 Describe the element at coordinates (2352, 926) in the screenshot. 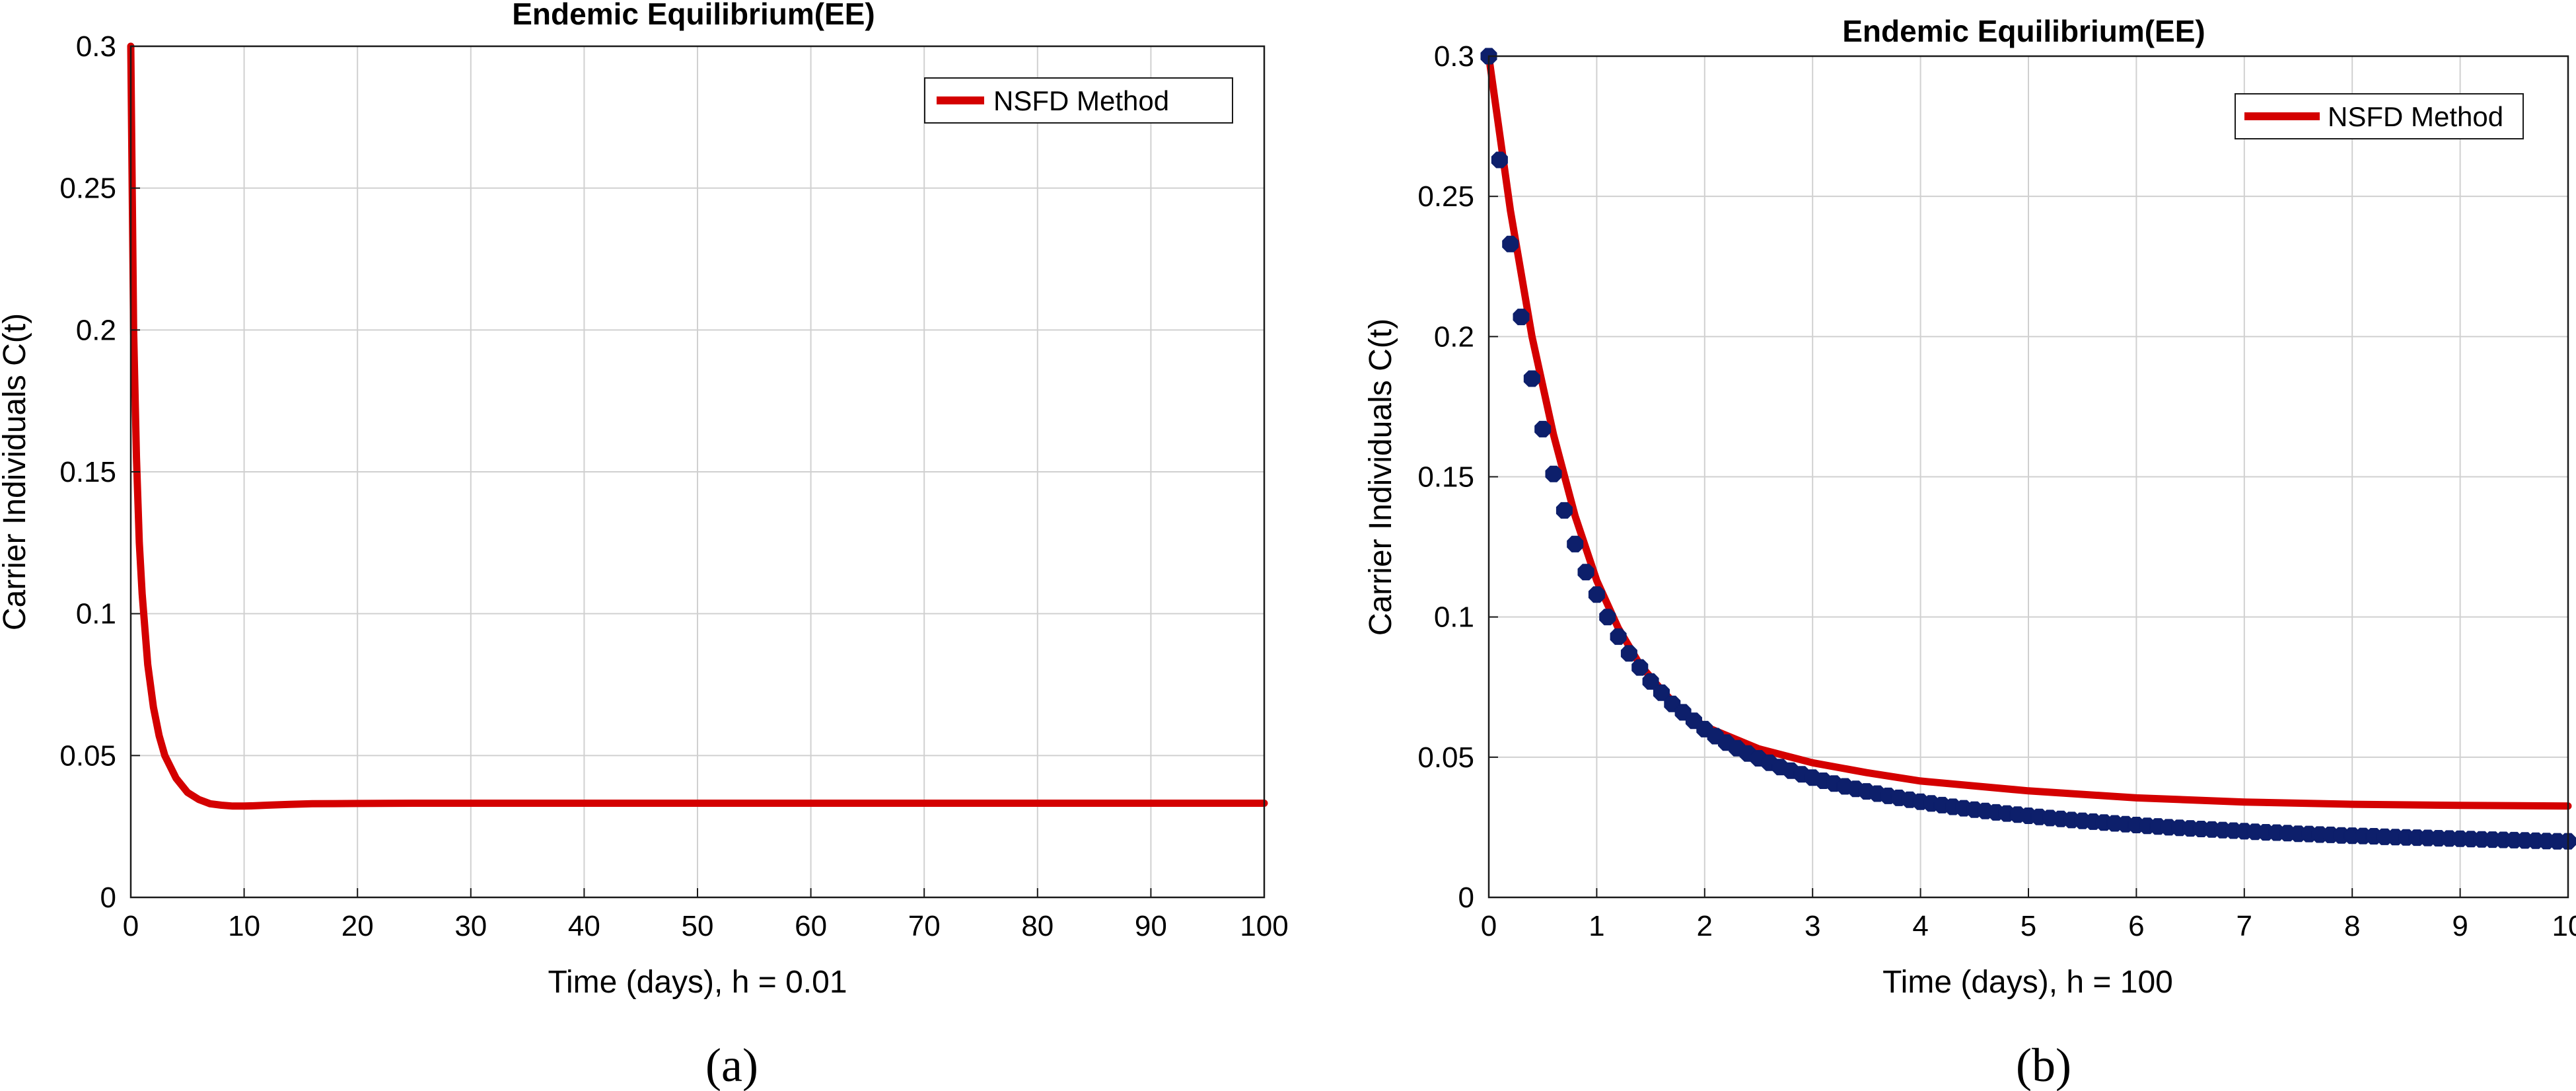

I see `chart-b-xtick-label: 8` at that location.